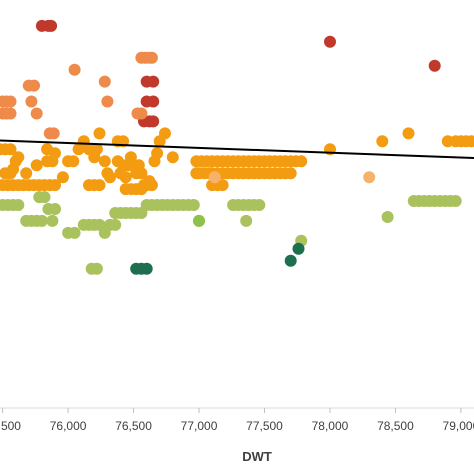 This screenshot has height=474, width=474. Describe the element at coordinates (458, 426) in the screenshot. I see `x-tick-label: 79,000` at that location.